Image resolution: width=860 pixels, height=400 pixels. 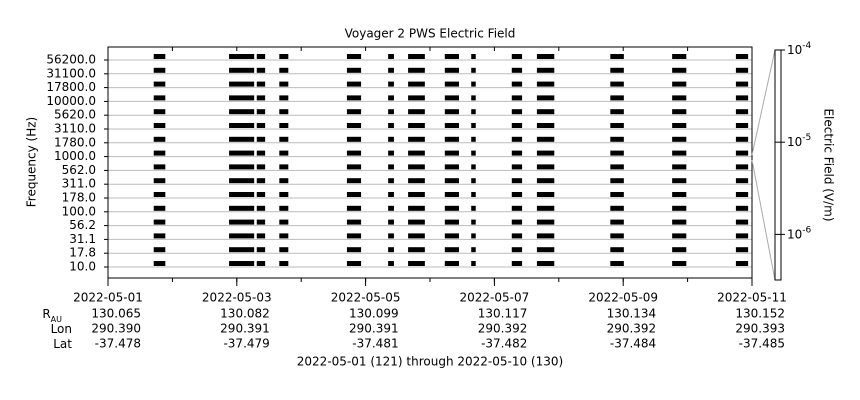 I want to click on y-tick-label: 56.2, so click(x=82, y=225).